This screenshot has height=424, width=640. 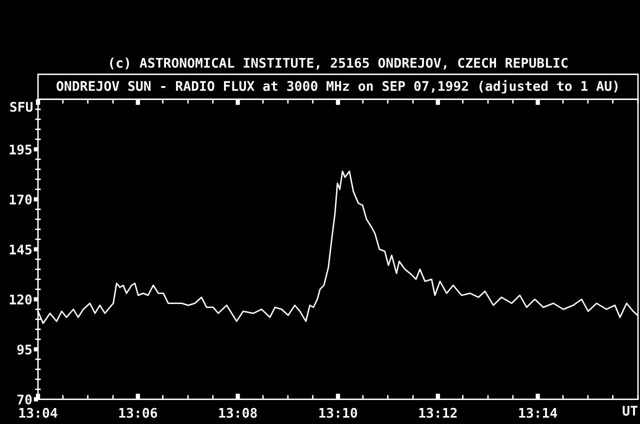 What do you see at coordinates (24, 399) in the screenshot?
I see `y-tick-label: 70` at bounding box center [24, 399].